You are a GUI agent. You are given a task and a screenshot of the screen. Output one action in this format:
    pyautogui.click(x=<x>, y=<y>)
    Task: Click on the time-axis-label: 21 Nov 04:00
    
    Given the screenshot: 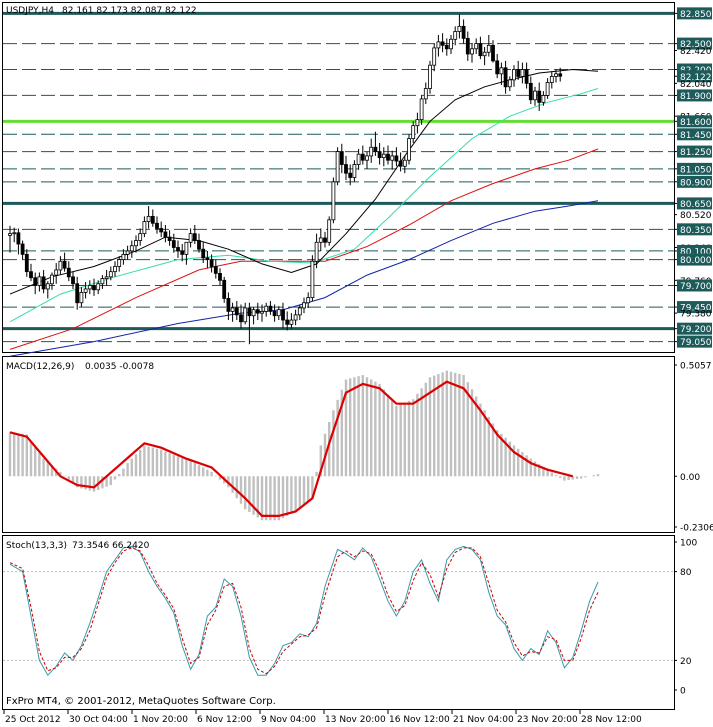 What is the action you would take?
    pyautogui.click(x=483, y=720)
    